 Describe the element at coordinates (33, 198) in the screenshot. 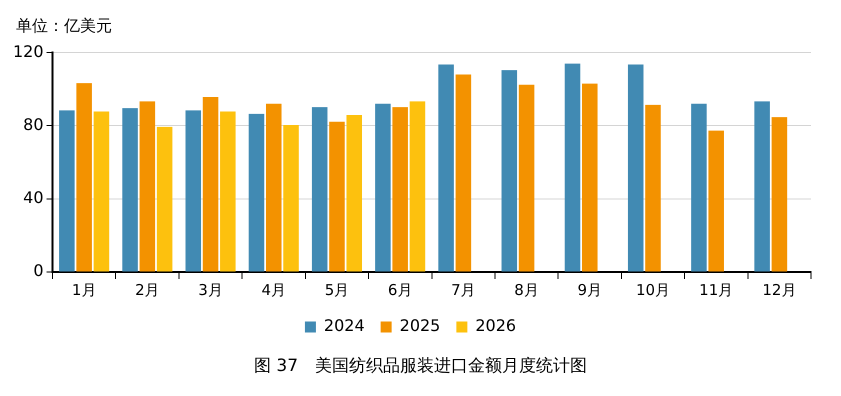

I see `y-tick-label: 40` at that location.